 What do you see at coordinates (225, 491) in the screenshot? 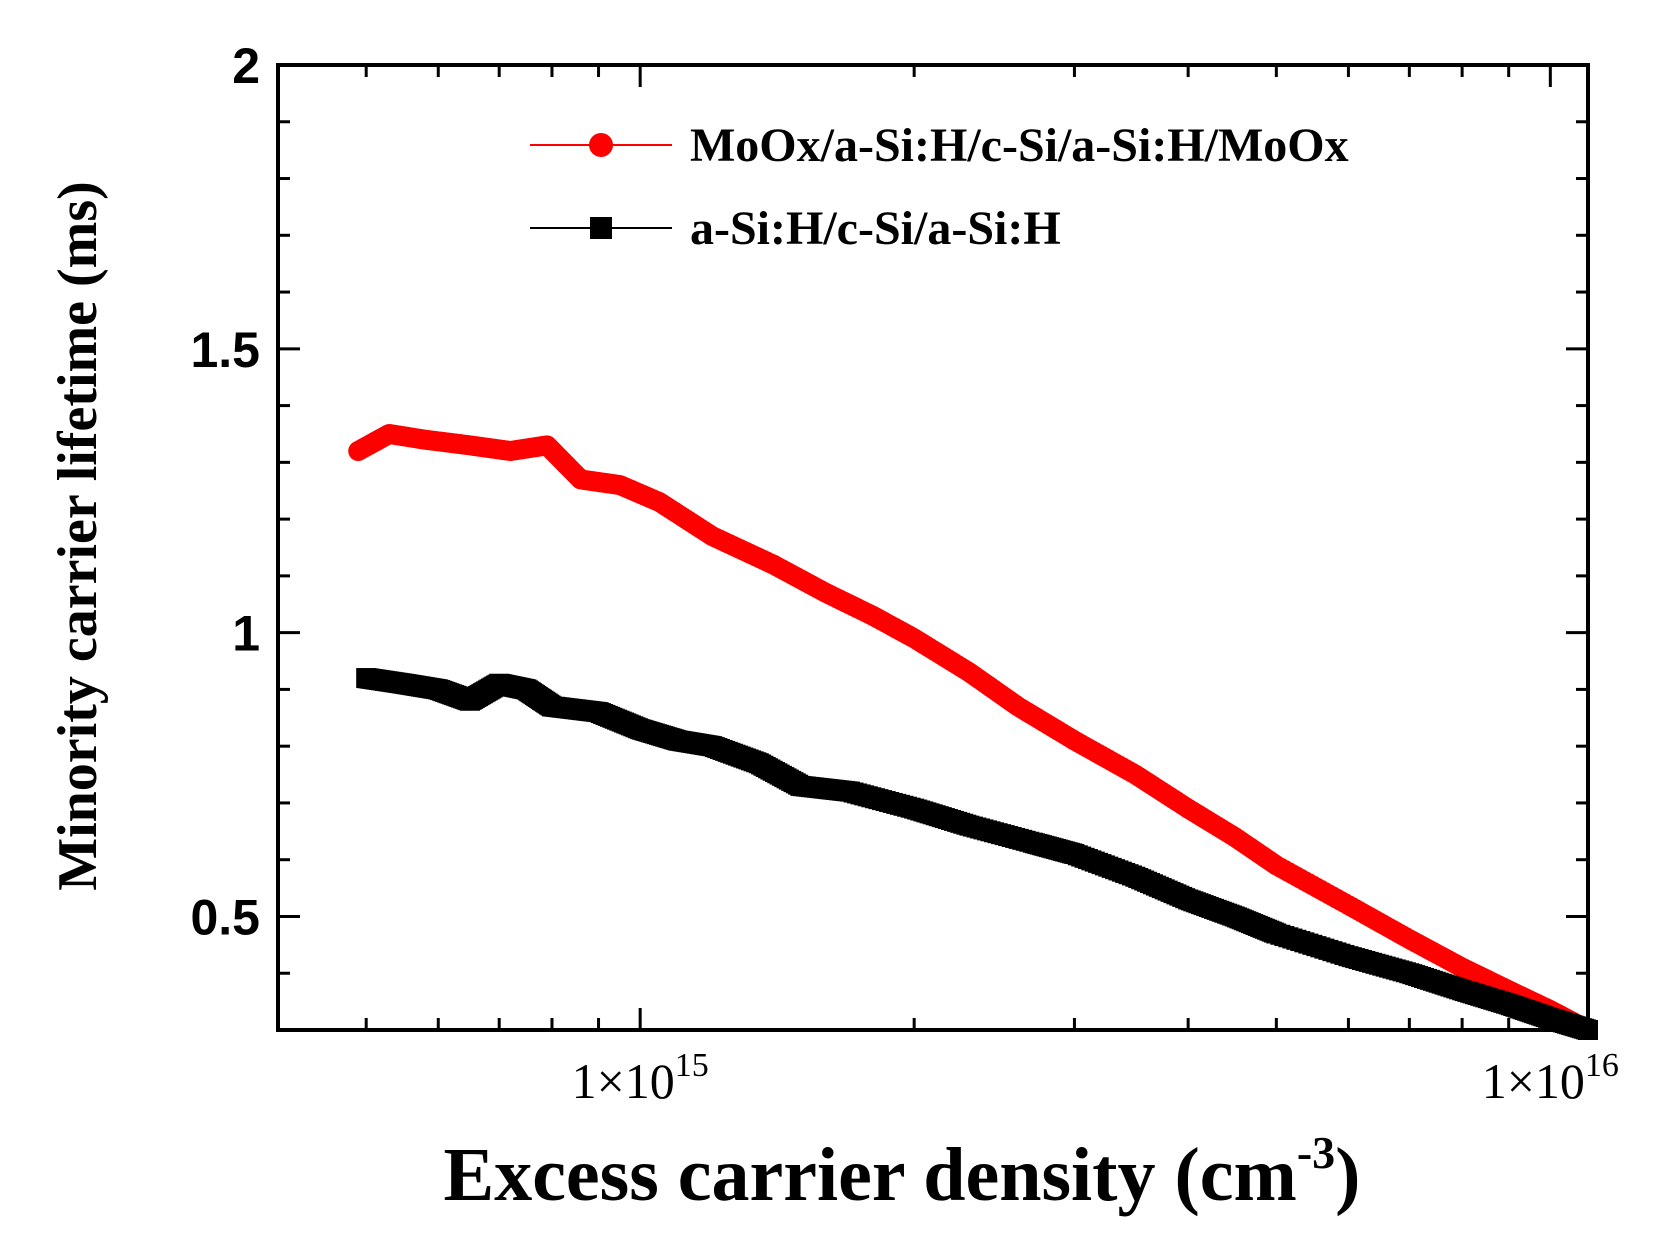
I see `y-tick-labels: 0.5 1 1.5 2` at bounding box center [225, 491].